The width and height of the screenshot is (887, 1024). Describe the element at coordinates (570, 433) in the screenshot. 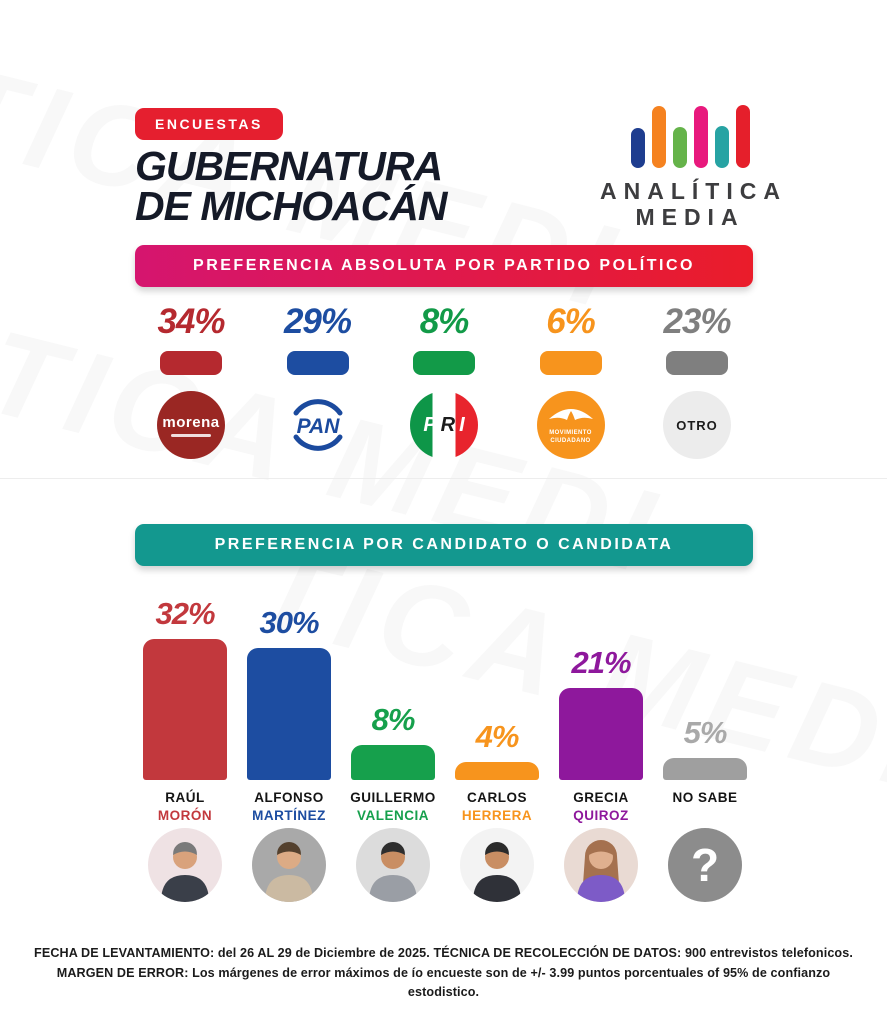

I see `mc-logo-line1: MOVIMIENTO` at that location.